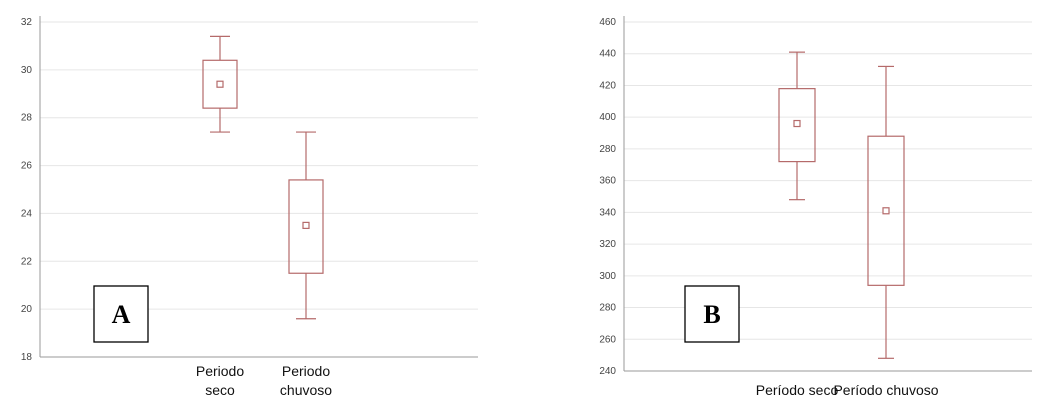 This screenshot has width=1049, height=401. Describe the element at coordinates (607, 371) in the screenshot. I see `y-tick-label: 240` at that location.